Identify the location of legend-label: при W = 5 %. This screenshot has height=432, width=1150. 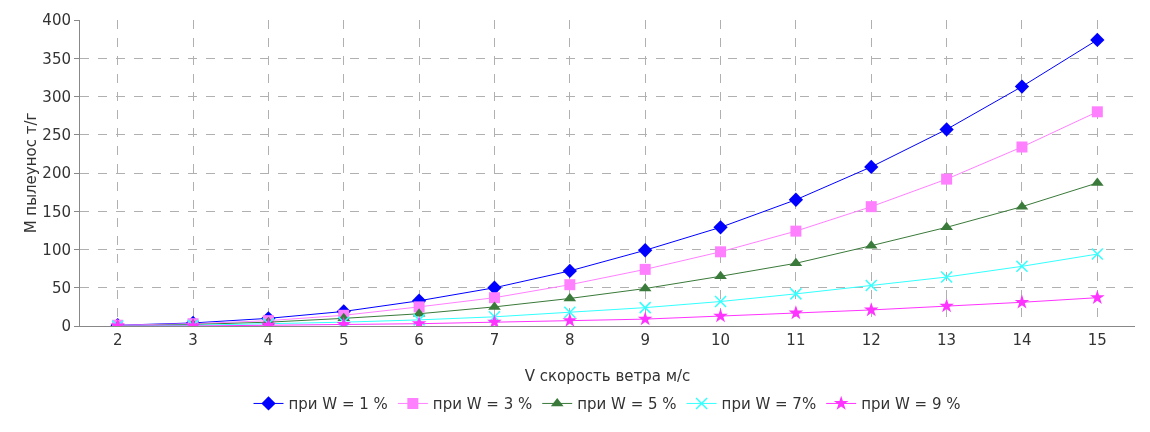
(627, 404).